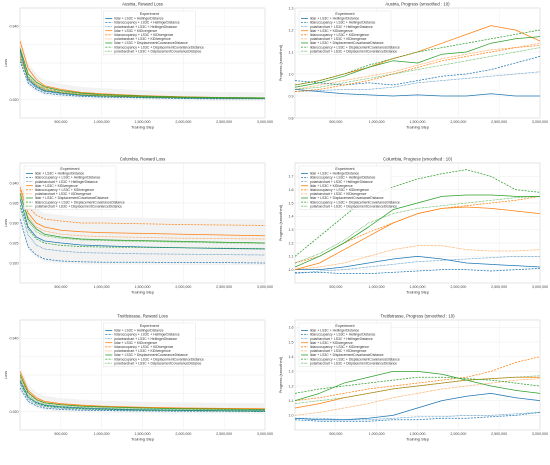  Describe the element at coordinates (280, 374) in the screenshot. I see `y-axis-label: Progress (smoothed)` at that location.